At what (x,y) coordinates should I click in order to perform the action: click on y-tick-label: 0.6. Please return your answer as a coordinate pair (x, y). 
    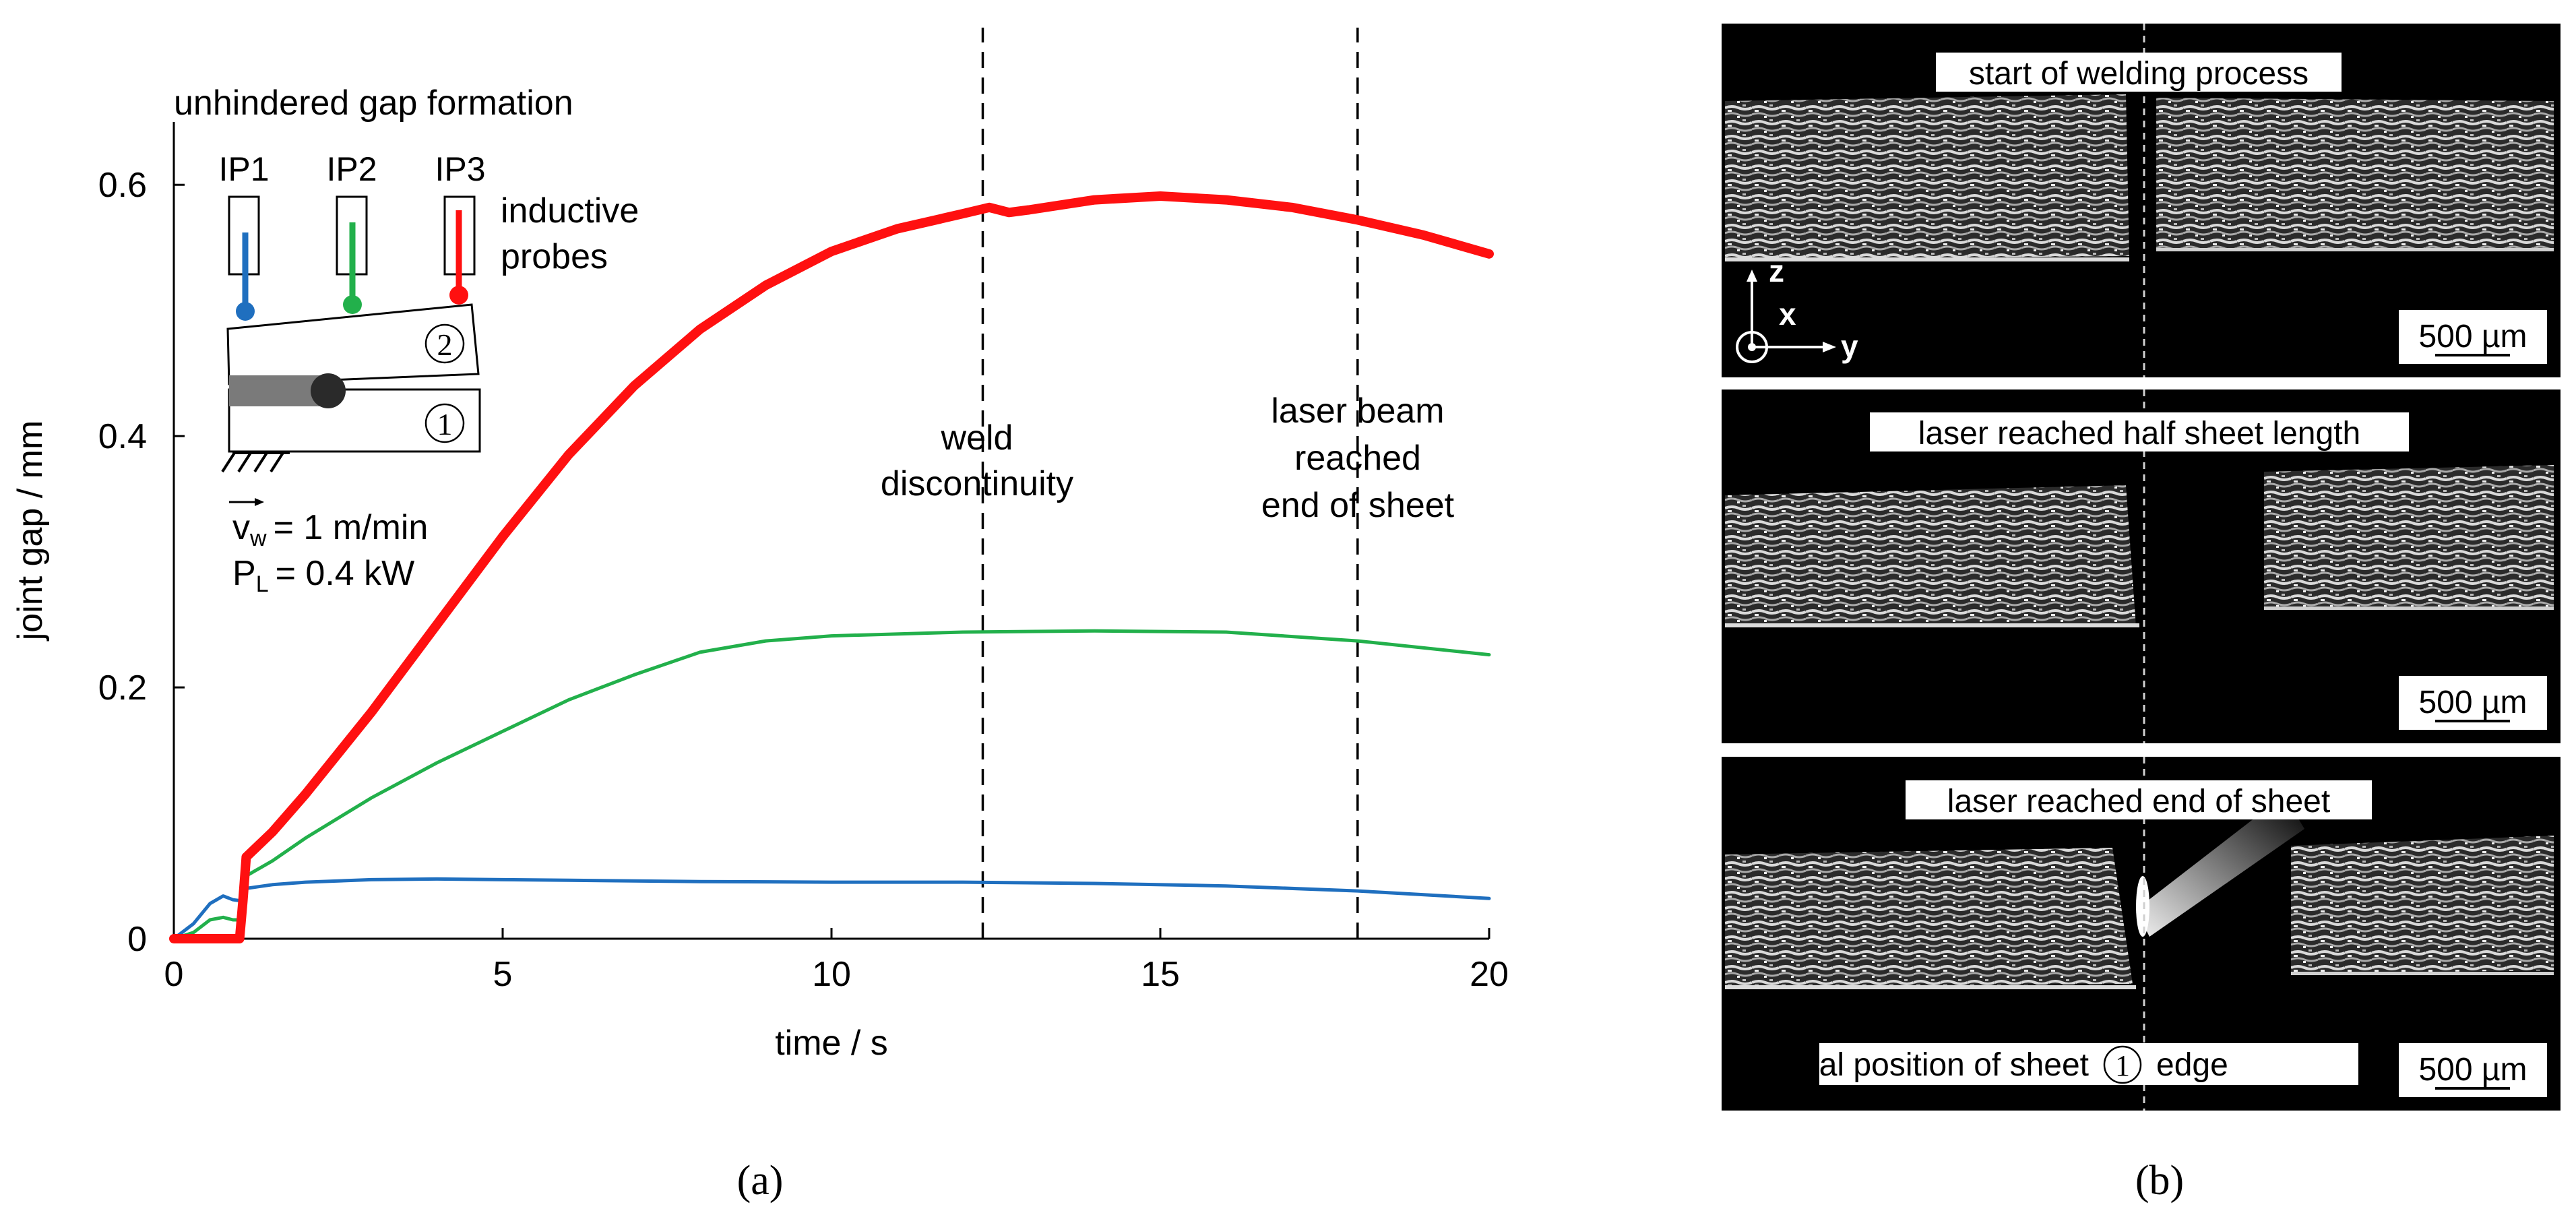
    Looking at the image, I should click on (122, 186).